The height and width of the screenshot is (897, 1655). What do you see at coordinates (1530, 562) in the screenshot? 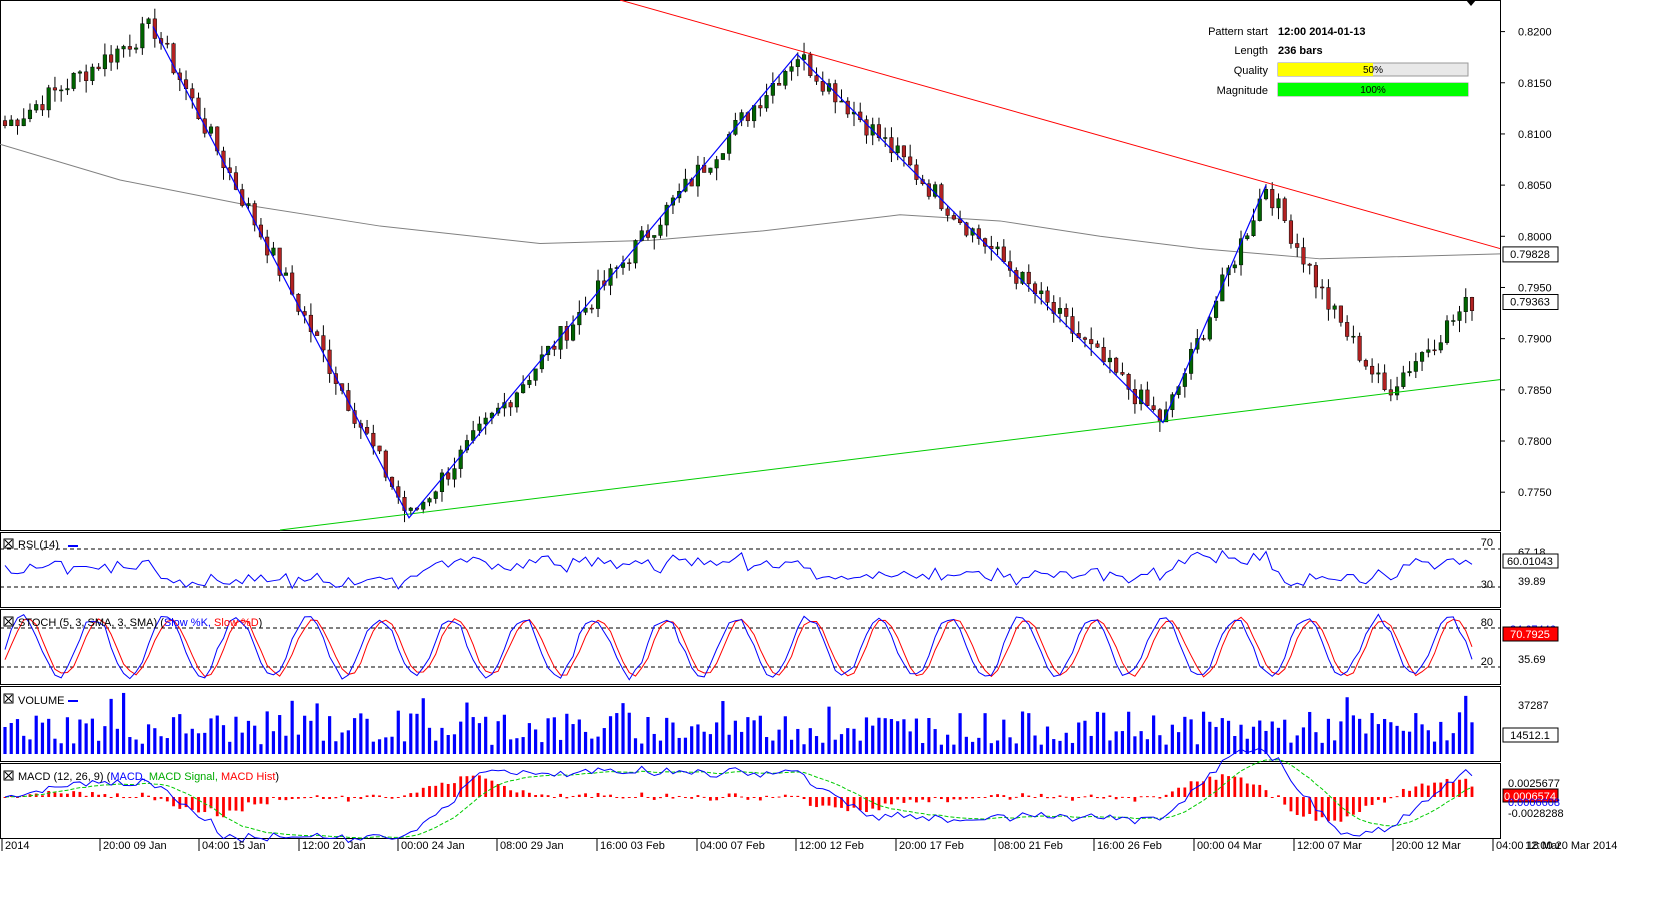
I see `rsi-current-value: 60.01043` at bounding box center [1530, 562].